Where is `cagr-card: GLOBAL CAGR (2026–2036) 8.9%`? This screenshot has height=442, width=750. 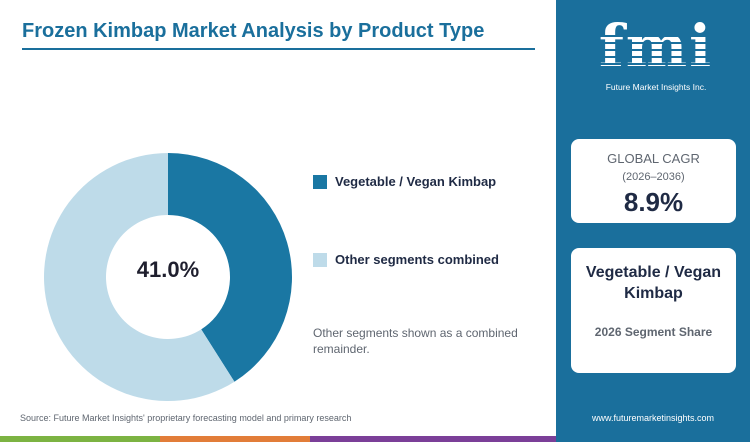
cagr-card: GLOBAL CAGR (2026–2036) 8.9% is located at coordinates (653, 181).